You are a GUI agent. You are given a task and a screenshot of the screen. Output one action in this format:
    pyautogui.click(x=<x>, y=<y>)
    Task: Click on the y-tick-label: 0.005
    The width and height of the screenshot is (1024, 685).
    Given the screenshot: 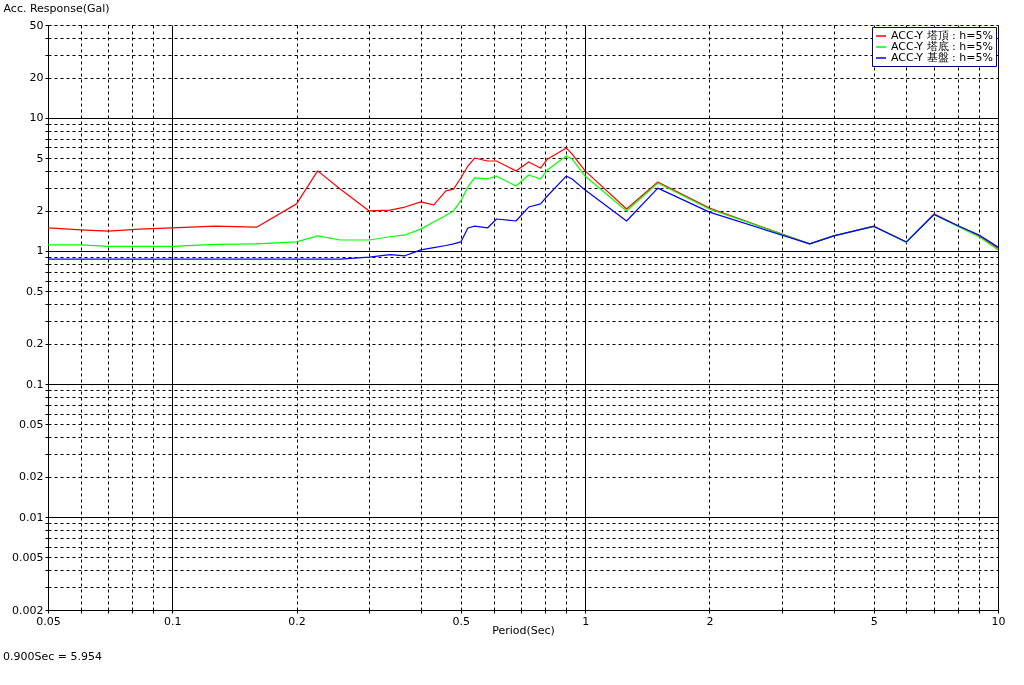 What is the action you would take?
    pyautogui.click(x=28, y=557)
    